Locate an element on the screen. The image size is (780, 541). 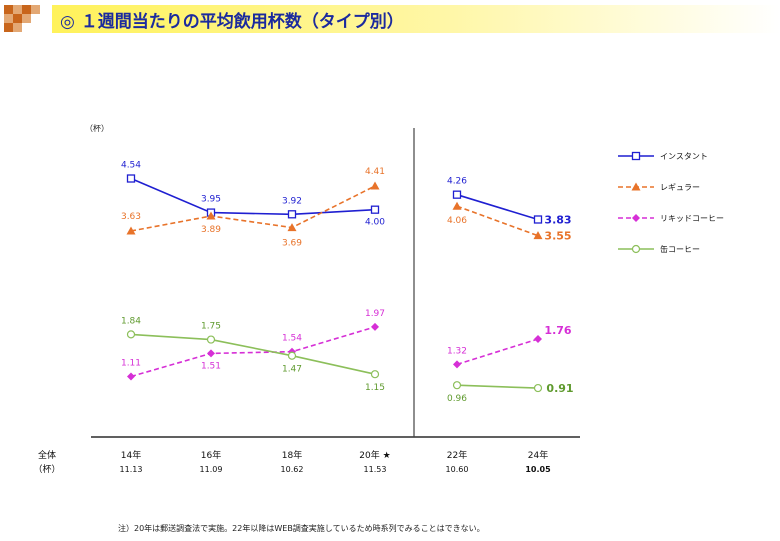
data-label: 0.91 is located at coordinates (559, 388).